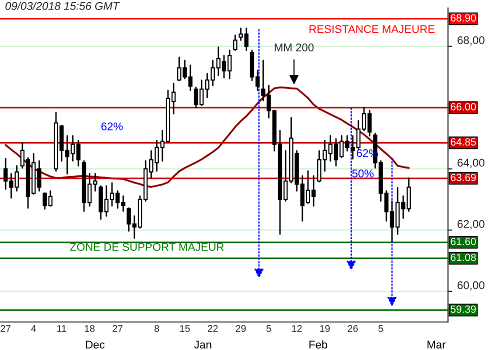 The height and width of the screenshot is (350, 500). What do you see at coordinates (62, 6) in the screenshot?
I see `chart-title: 09/03/2018 15:56 GMT` at bounding box center [62, 6].